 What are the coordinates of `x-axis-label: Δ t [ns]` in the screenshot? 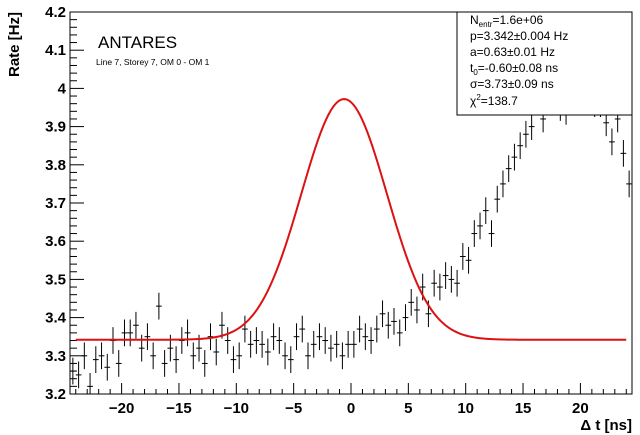 It's located at (606, 425).